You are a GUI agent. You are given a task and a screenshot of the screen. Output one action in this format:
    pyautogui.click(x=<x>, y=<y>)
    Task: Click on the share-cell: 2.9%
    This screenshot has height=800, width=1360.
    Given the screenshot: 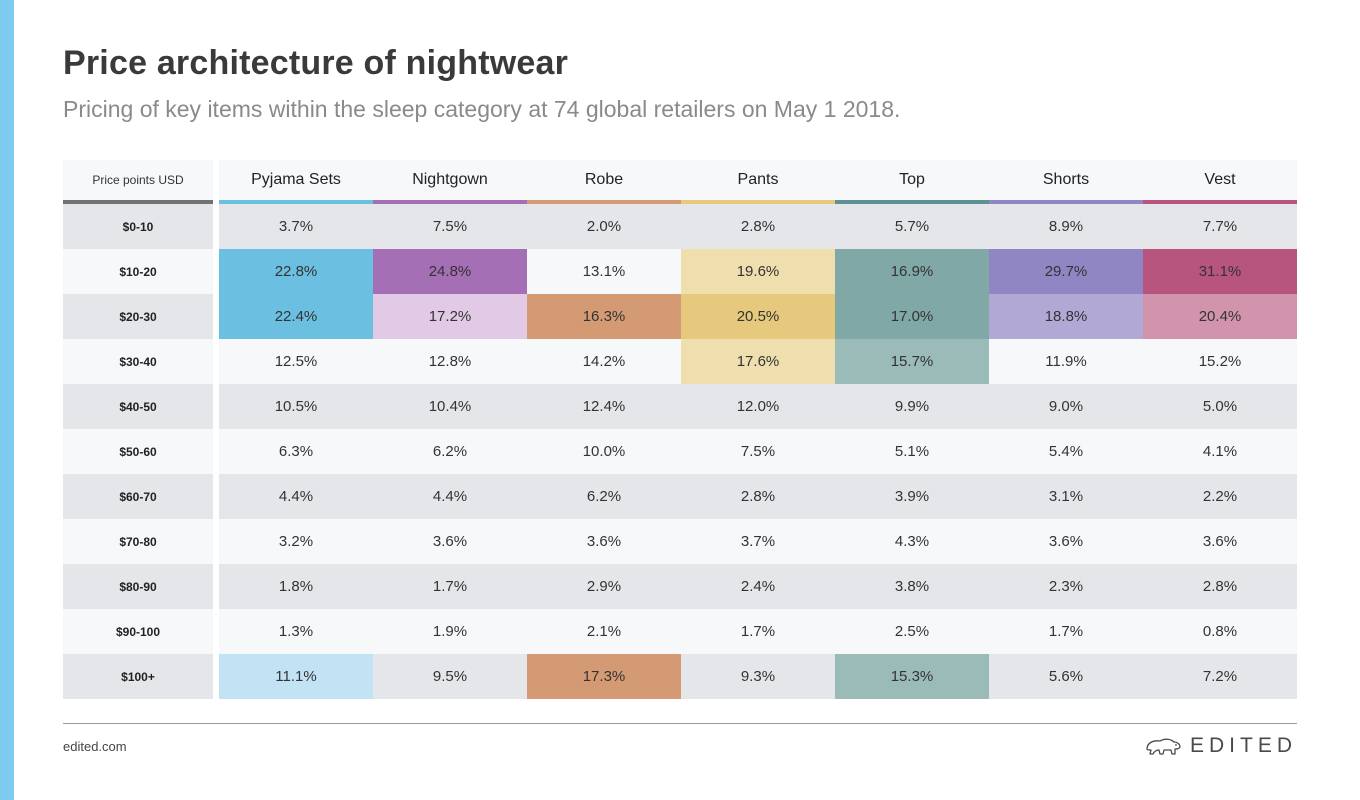 What is the action you would take?
    pyautogui.click(x=604, y=586)
    